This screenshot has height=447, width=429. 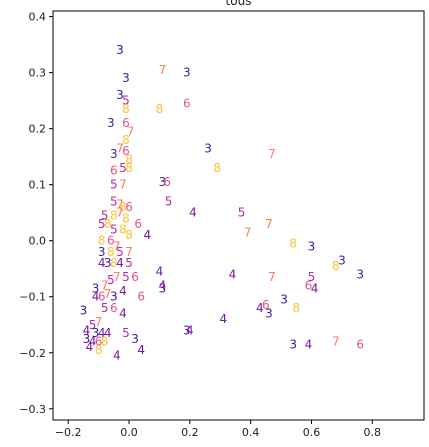 What do you see at coordinates (68, 432) in the screenshot?
I see `x-tick-label: −0.2` at bounding box center [68, 432].